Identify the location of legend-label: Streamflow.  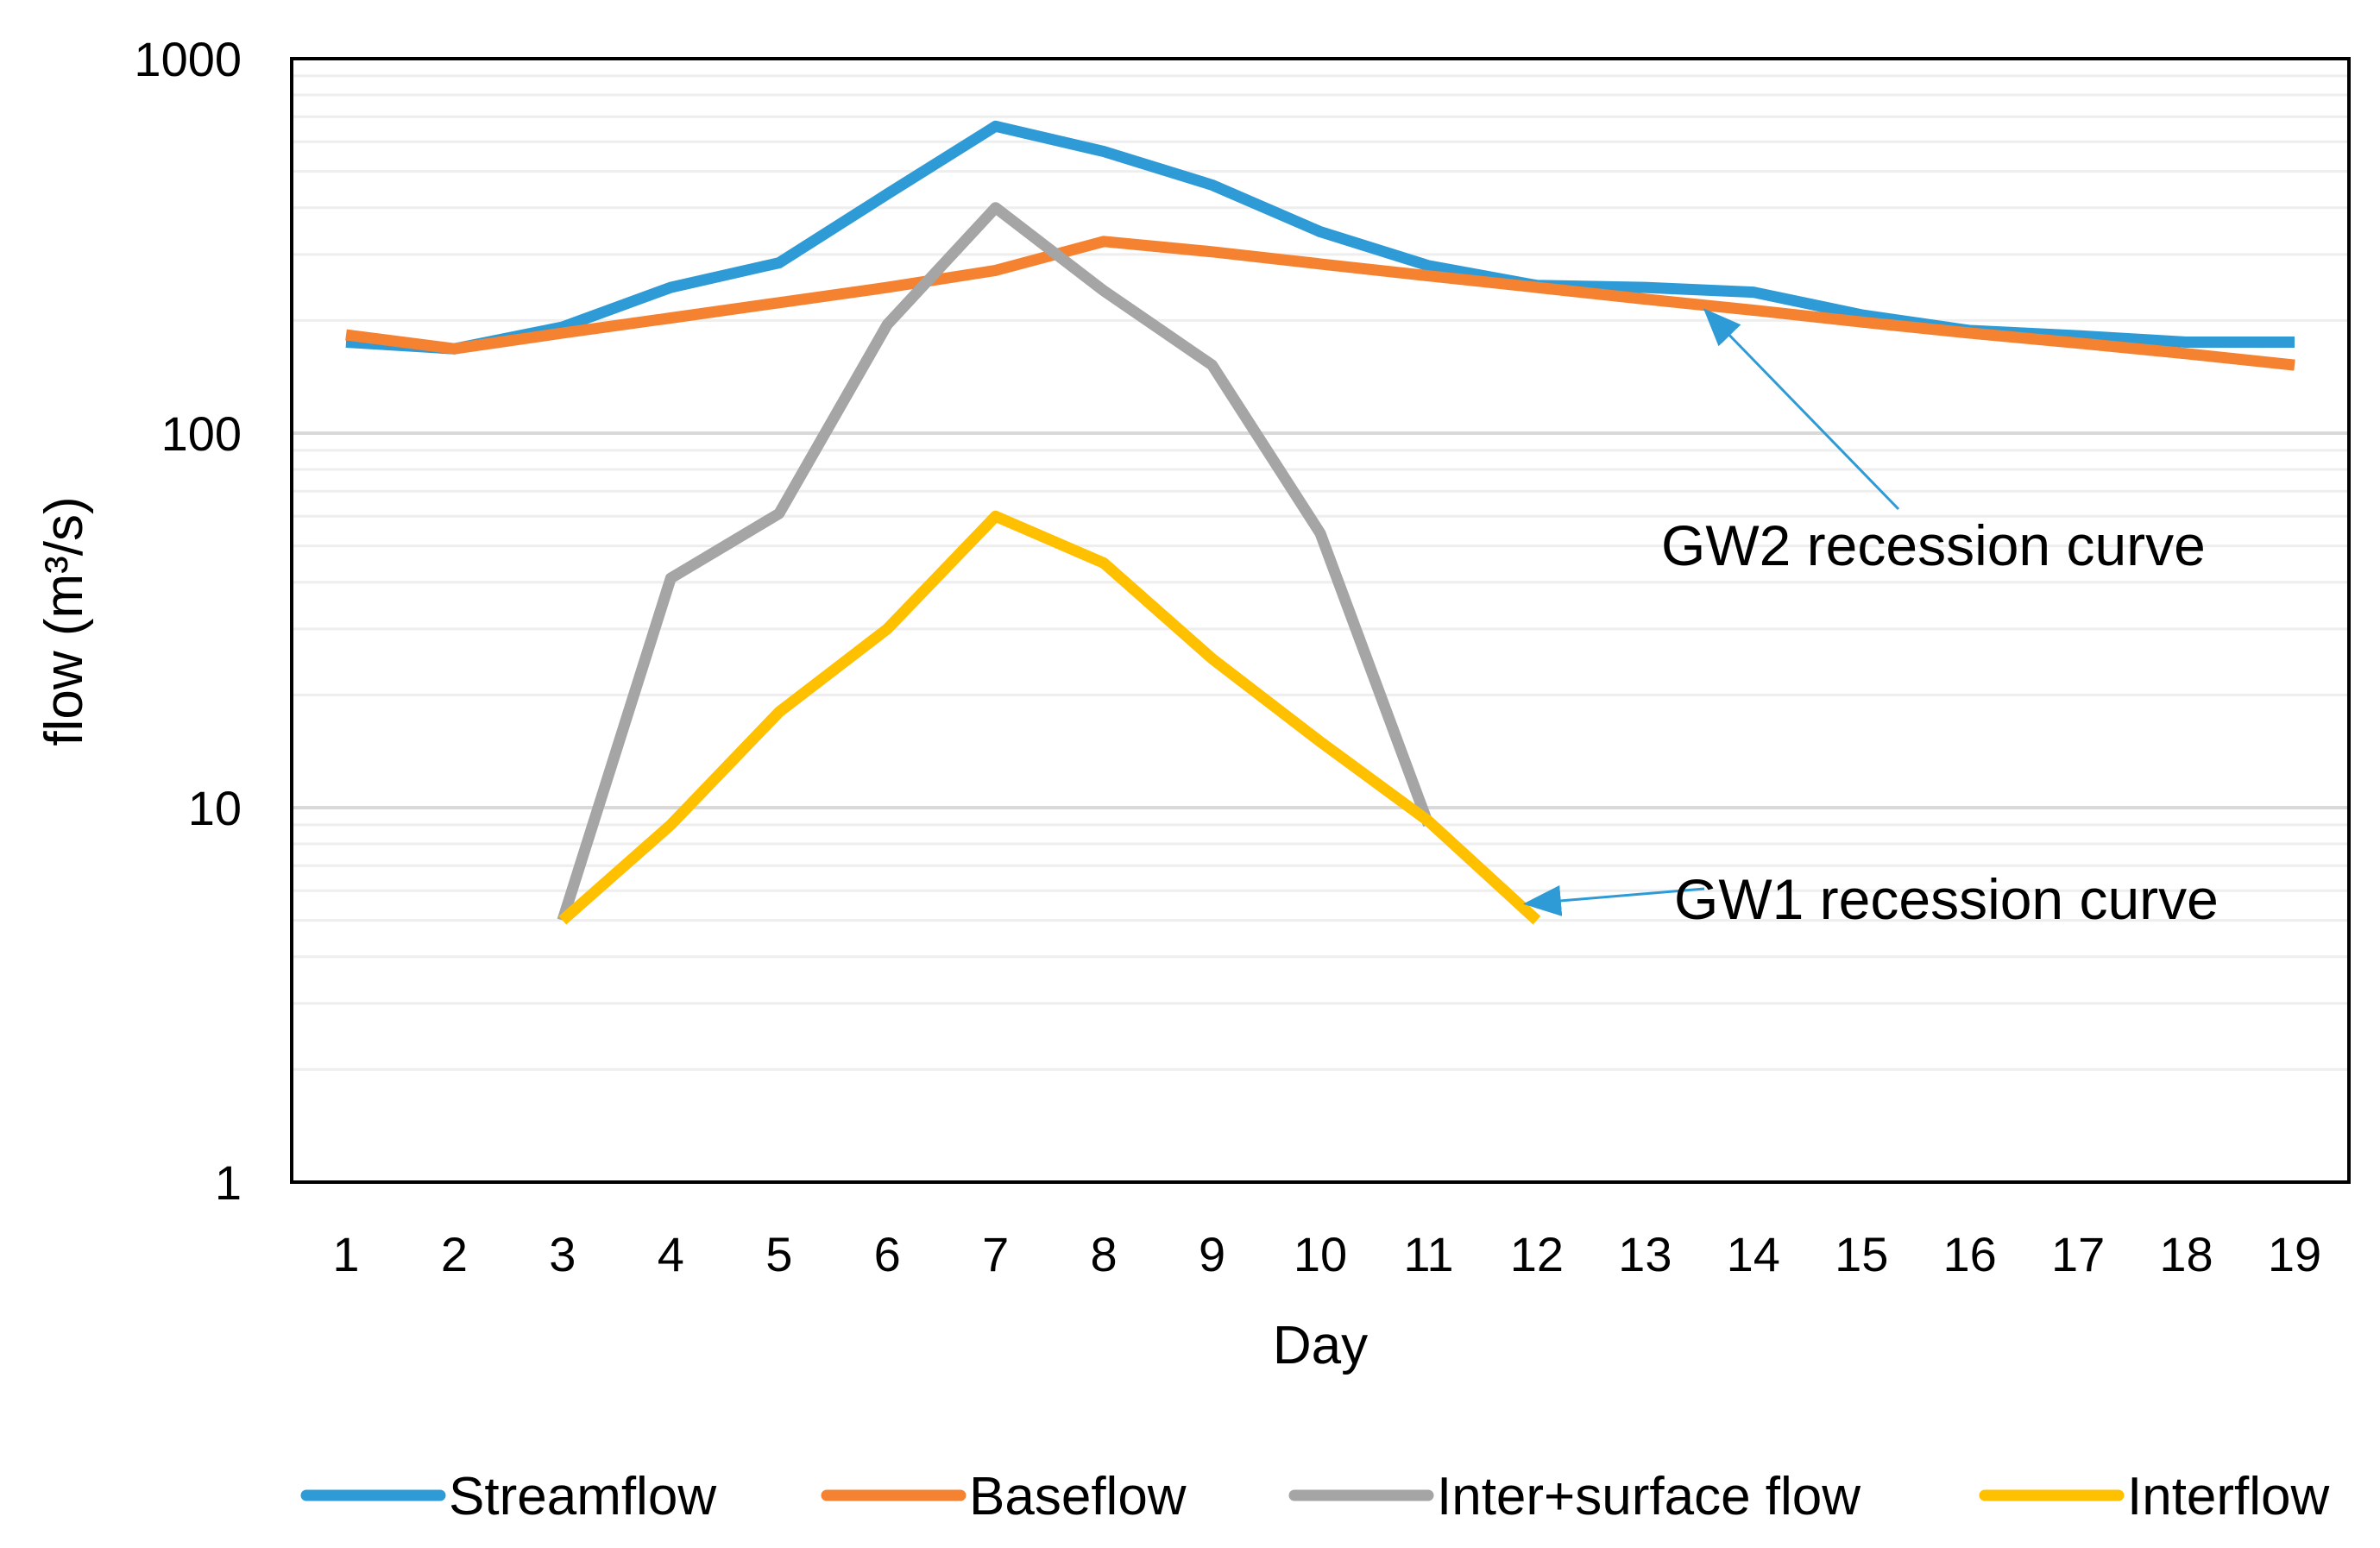
(583, 1496).